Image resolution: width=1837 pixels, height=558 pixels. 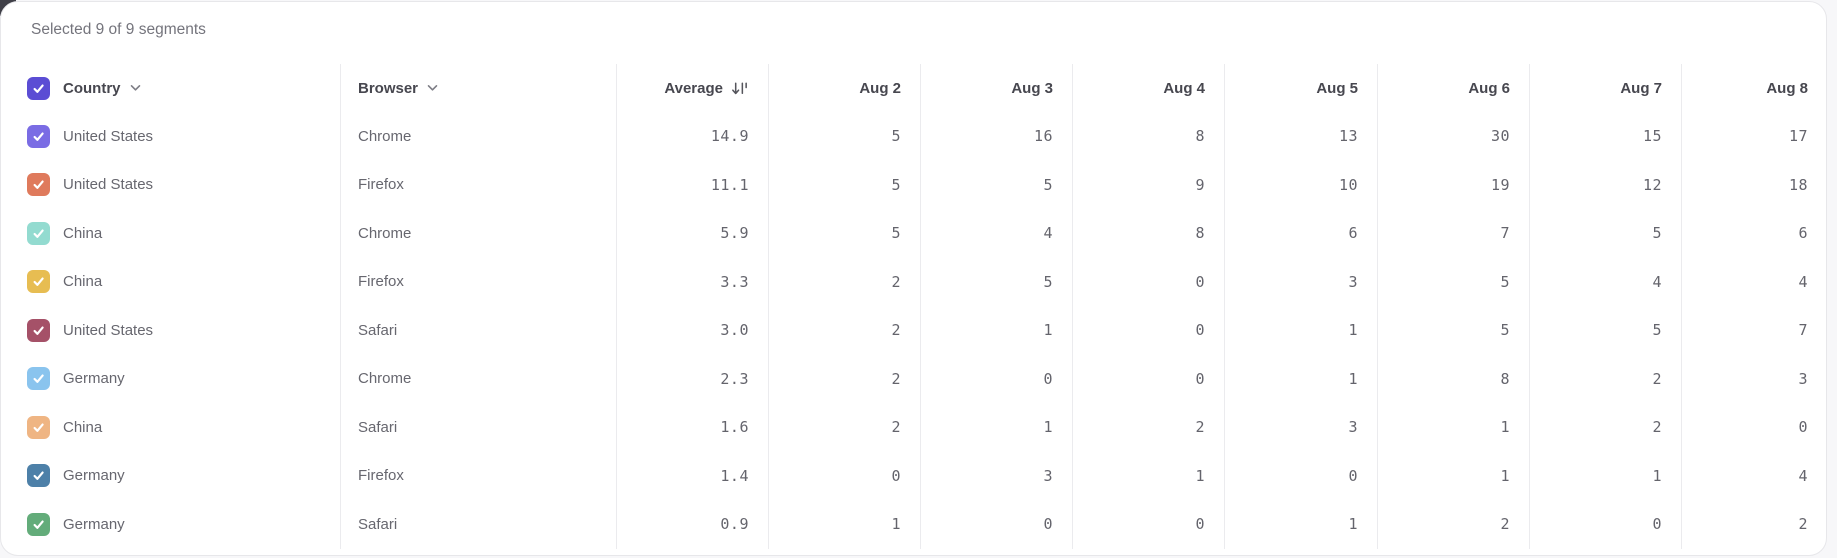 I want to click on date-column-header: Aug 4, so click(x=1148, y=88).